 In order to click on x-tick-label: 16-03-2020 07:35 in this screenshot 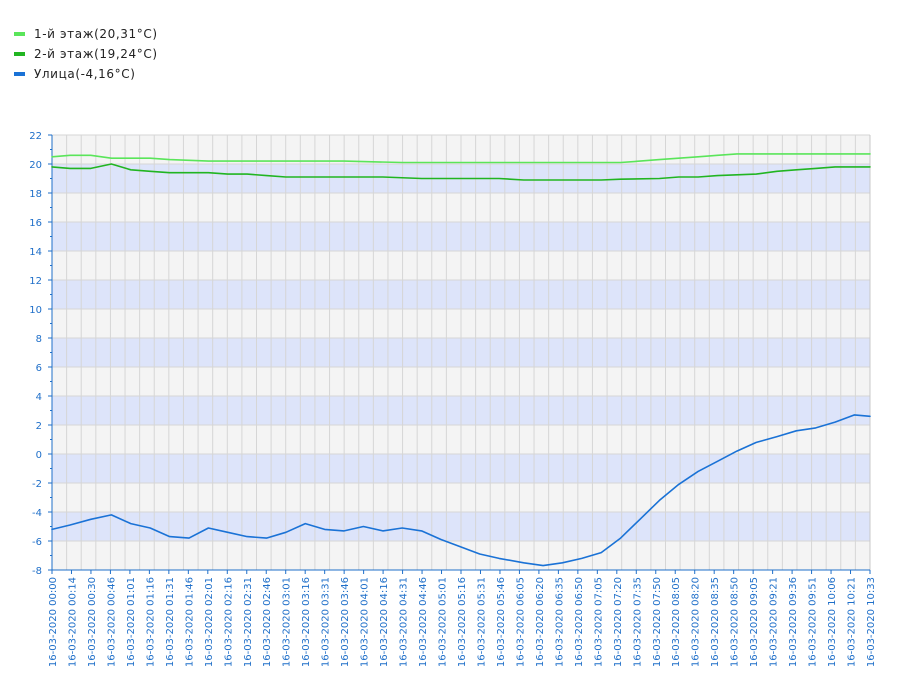, I will do `click(637, 622)`.